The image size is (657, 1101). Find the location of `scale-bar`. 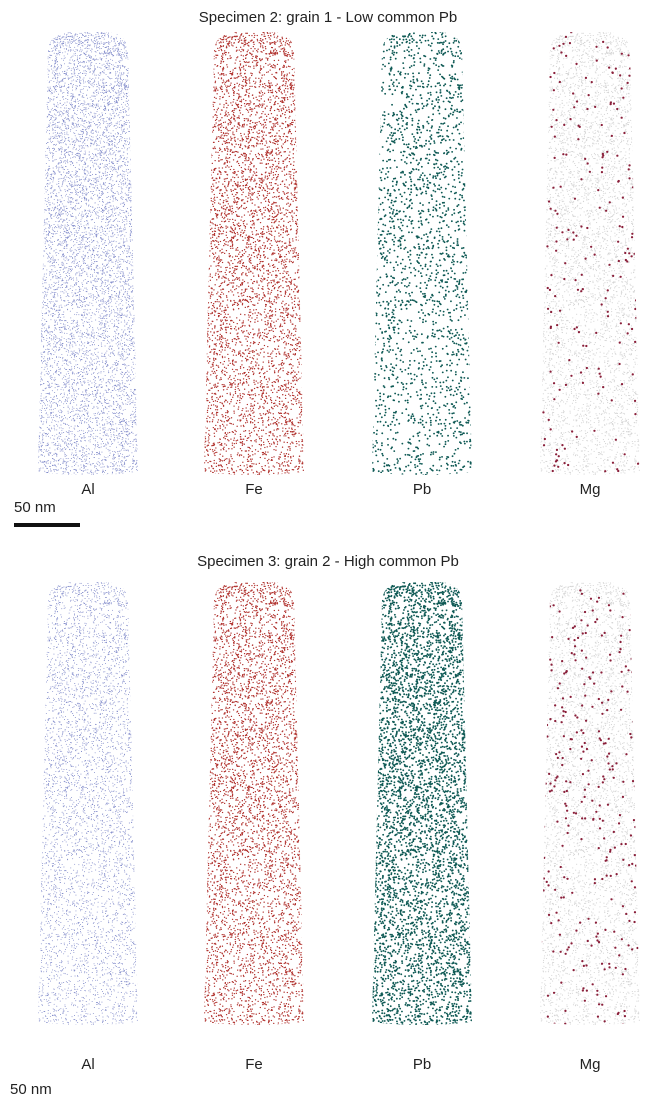

scale-bar is located at coordinates (47, 525).